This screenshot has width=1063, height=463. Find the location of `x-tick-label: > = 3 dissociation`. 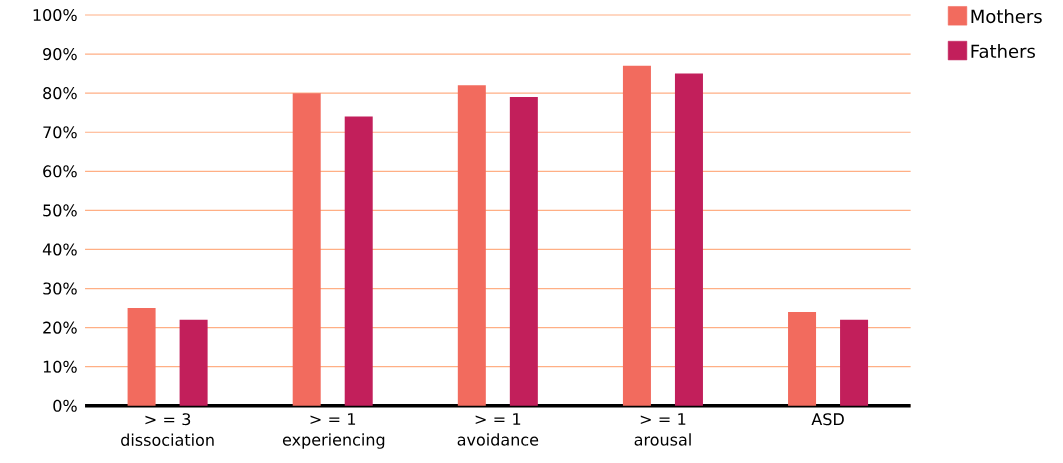

x-tick-label: > = 3 dissociation is located at coordinates (167, 430).